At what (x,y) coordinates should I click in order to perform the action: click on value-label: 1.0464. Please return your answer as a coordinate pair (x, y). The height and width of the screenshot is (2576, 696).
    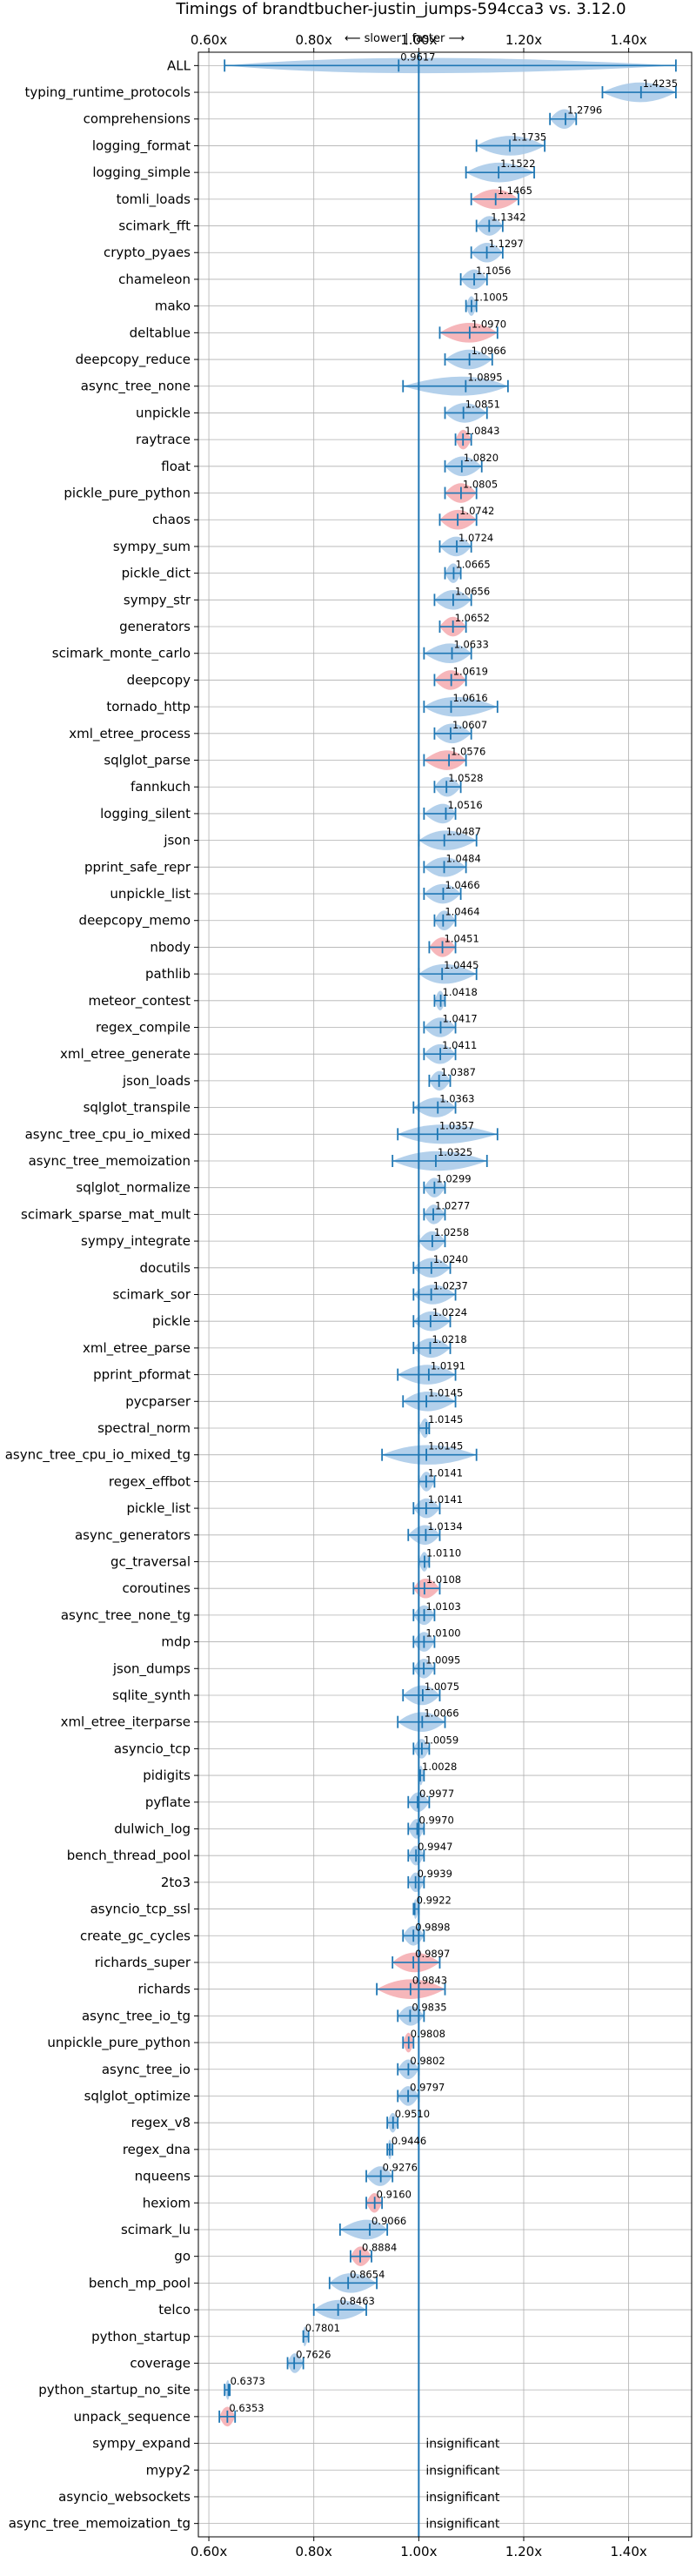
    Looking at the image, I should click on (462, 912).